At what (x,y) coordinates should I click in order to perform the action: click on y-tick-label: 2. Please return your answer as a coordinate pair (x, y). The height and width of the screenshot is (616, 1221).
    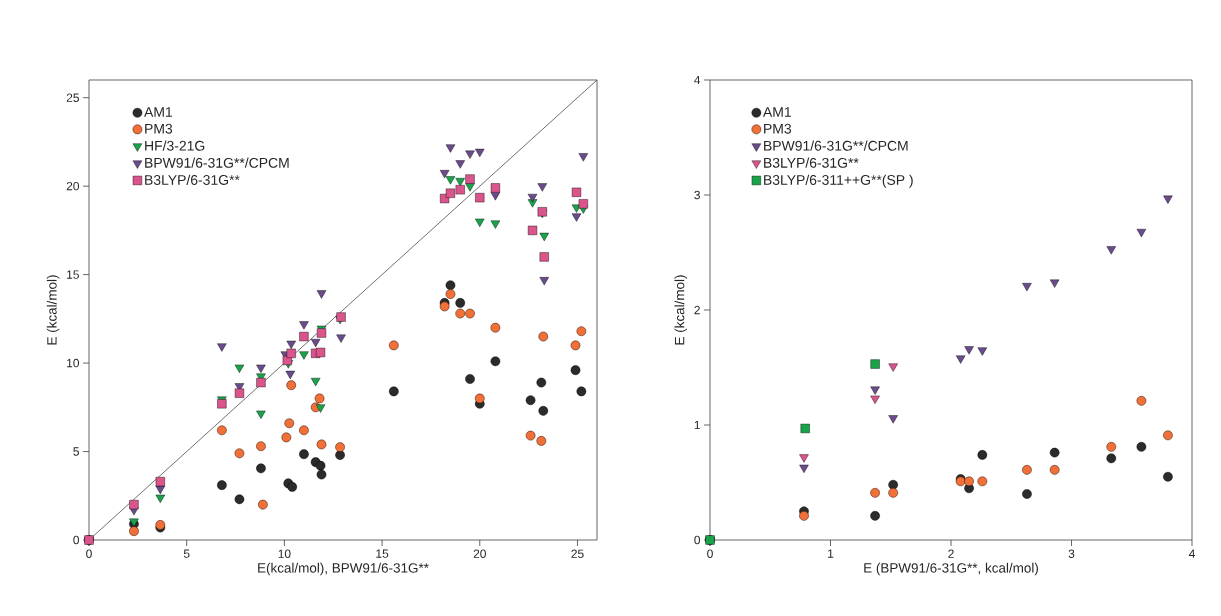
    Looking at the image, I should click on (697, 310).